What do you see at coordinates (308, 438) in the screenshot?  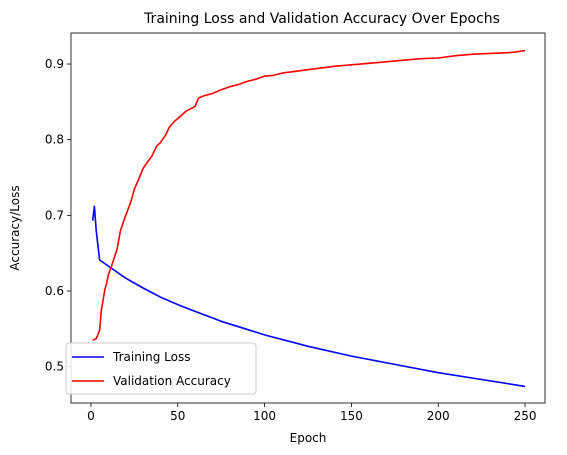 I see `x-axis-label: Epoch` at bounding box center [308, 438].